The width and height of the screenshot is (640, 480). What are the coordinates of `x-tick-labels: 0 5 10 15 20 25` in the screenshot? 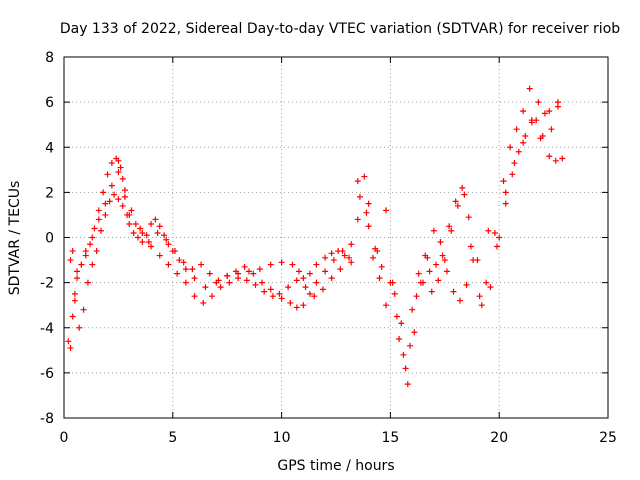 It's located at (338, 438).